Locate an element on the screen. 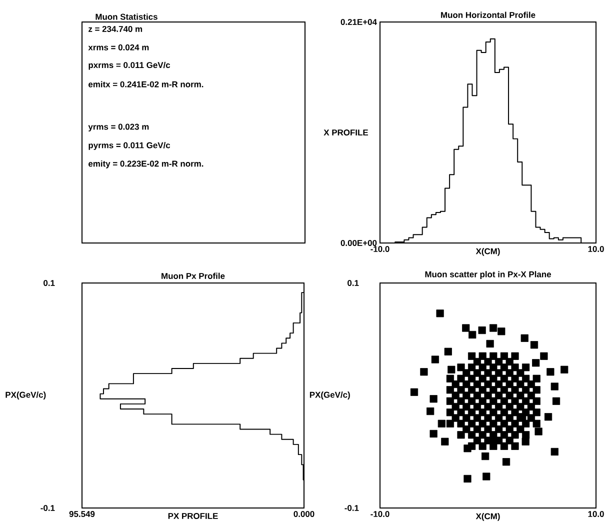  text: pyrms = 0.011 GeV/c is located at coordinates (129, 146).